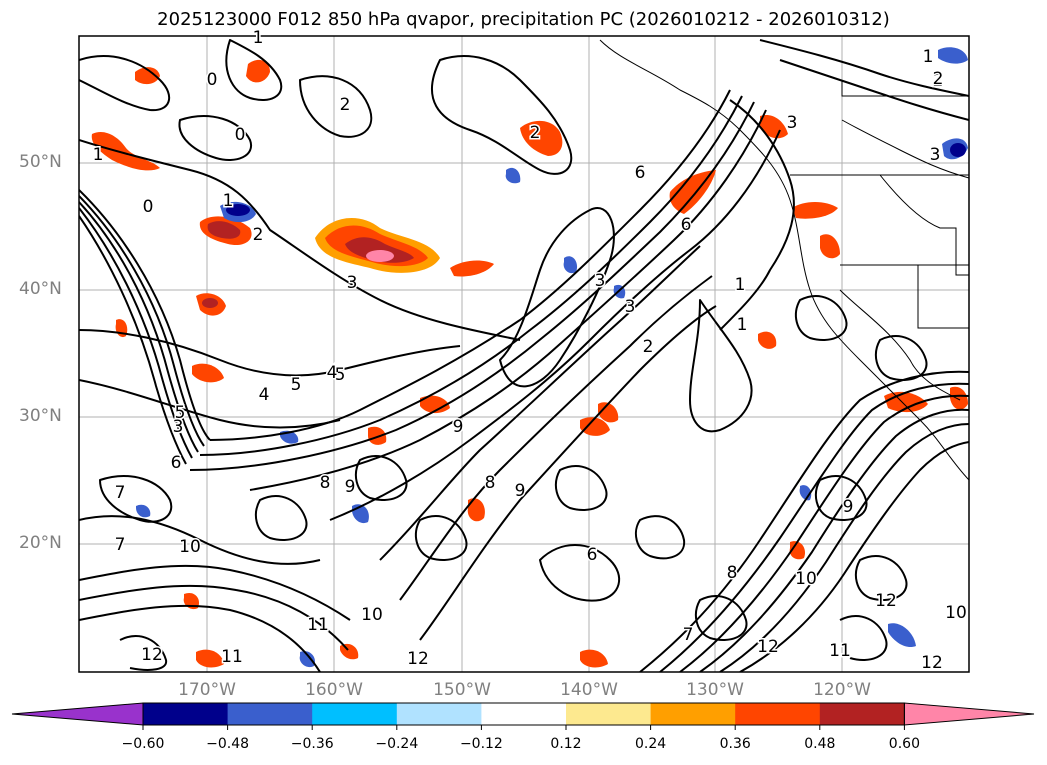  What do you see at coordinates (715, 690) in the screenshot?
I see `lon-label: 130°W` at bounding box center [715, 690].